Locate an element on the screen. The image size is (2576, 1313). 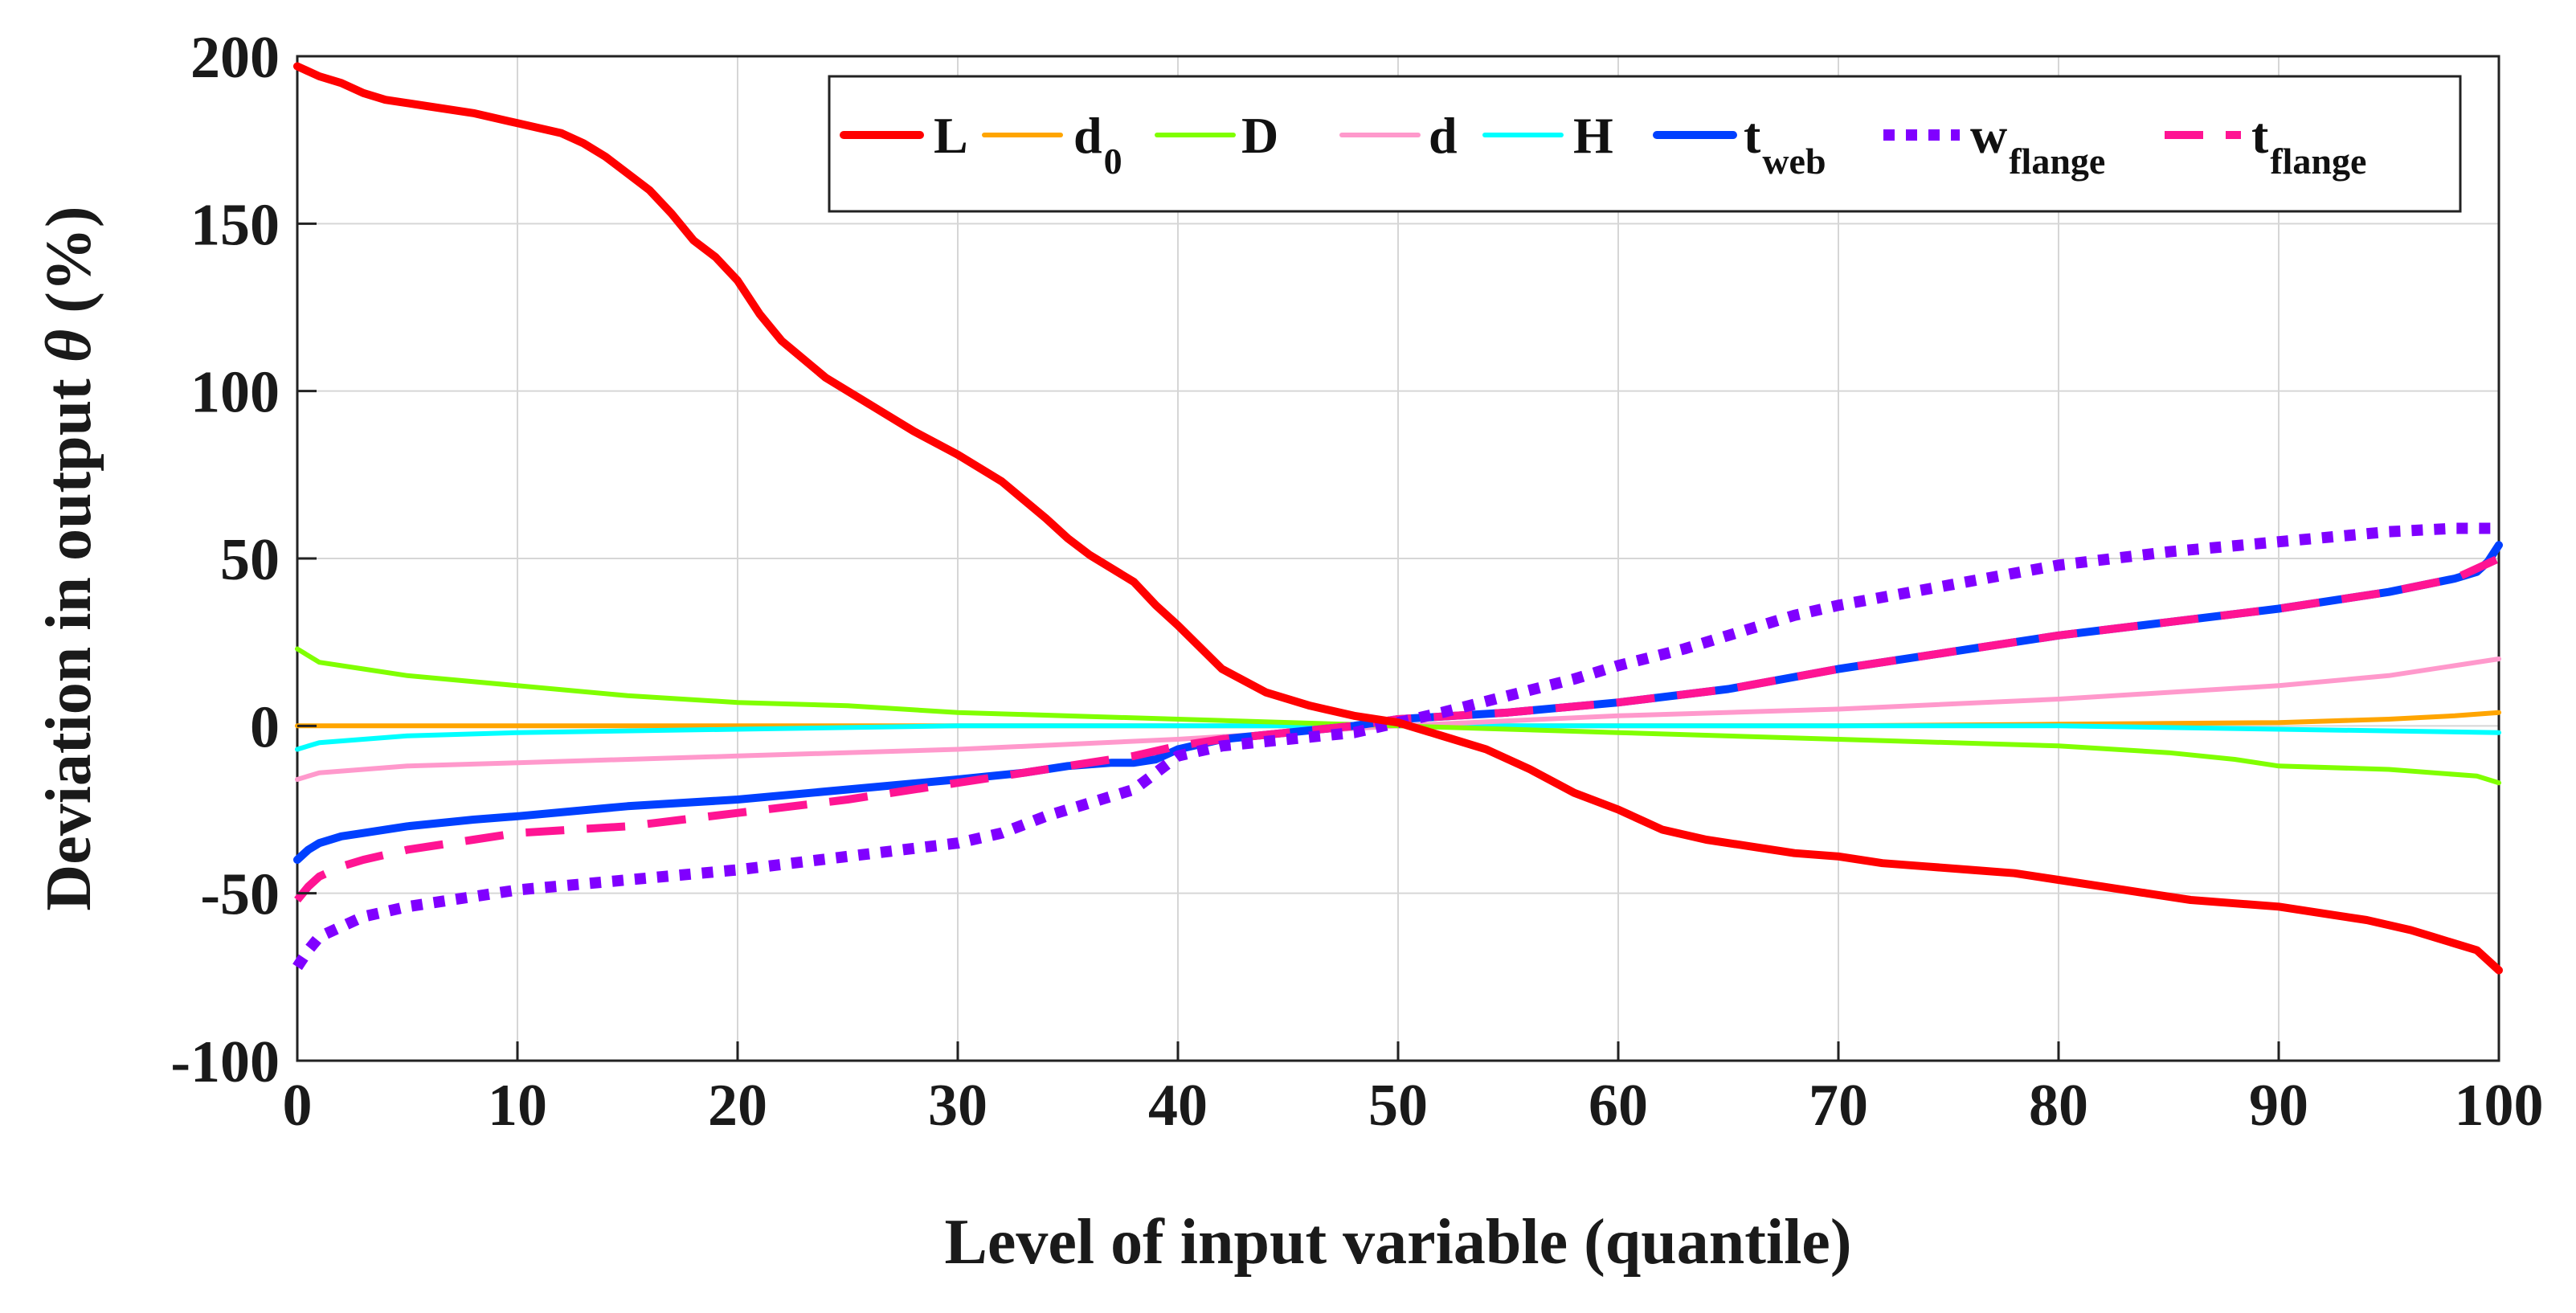
x-tick-label: 80 is located at coordinates (2058, 1106).